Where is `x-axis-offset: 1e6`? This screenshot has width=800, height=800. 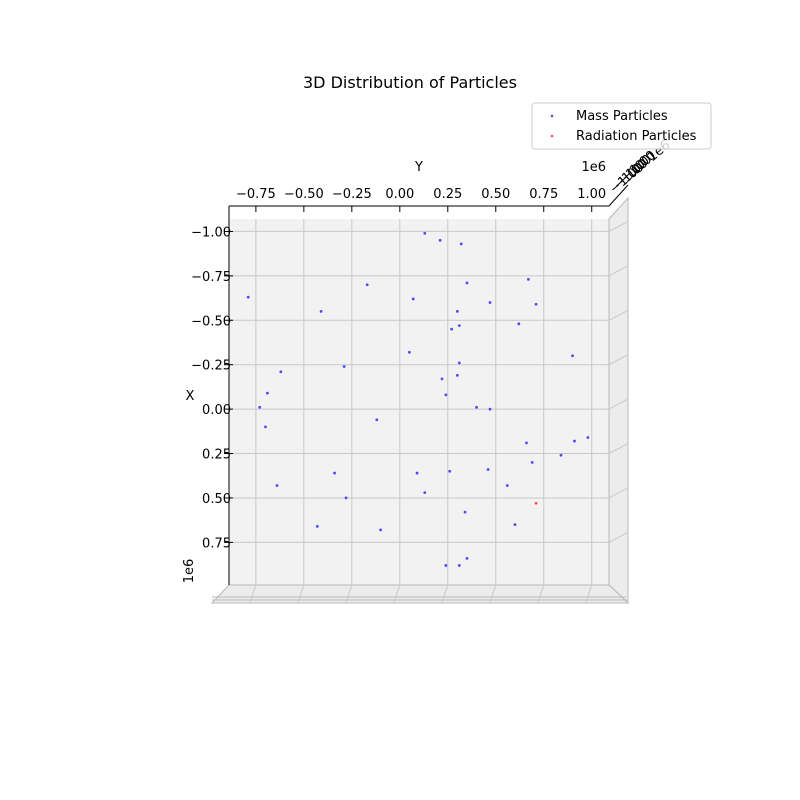
x-axis-offset: 1e6 is located at coordinates (593, 167).